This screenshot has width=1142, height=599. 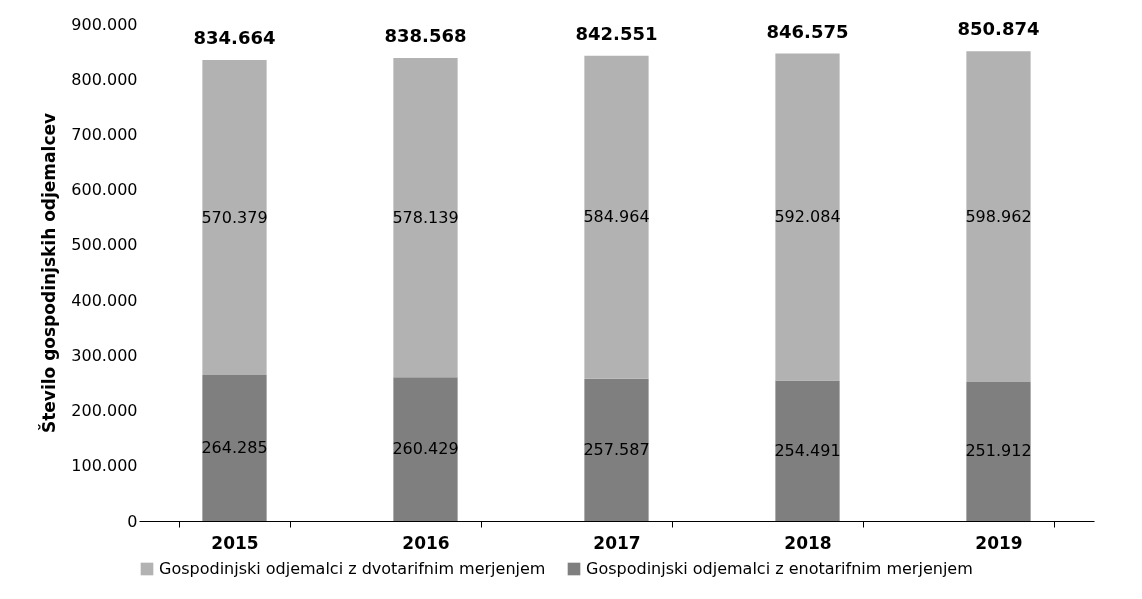 I want to click on x-tick-label: 2018, so click(x=808, y=542).